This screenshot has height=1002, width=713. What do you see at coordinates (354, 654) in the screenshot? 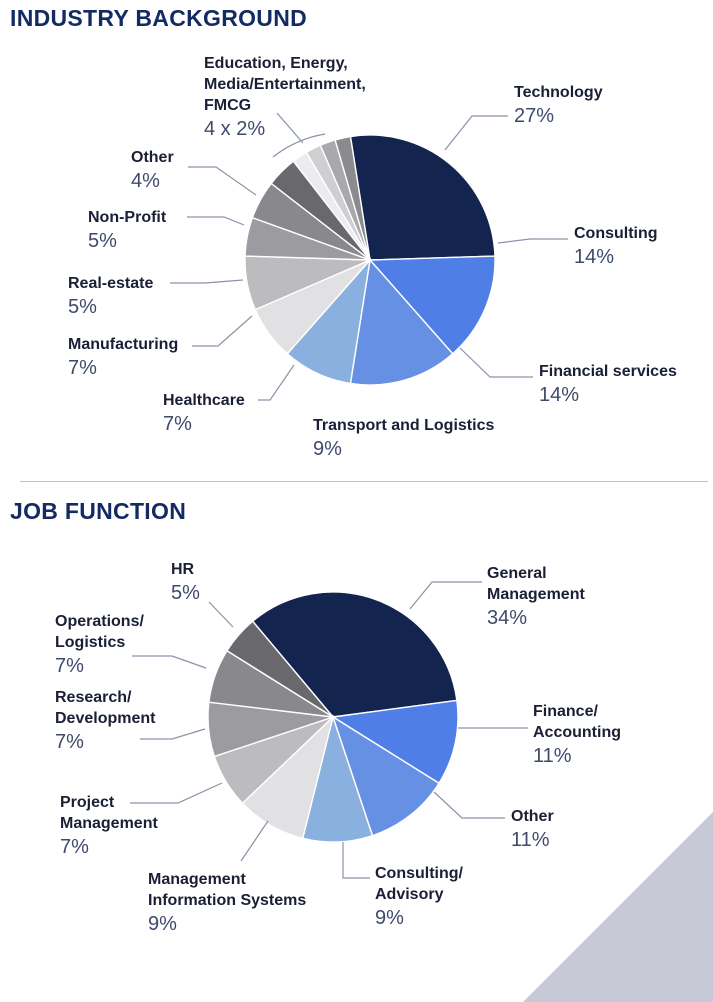
I see `pie-slice-general-management` at bounding box center [354, 654].